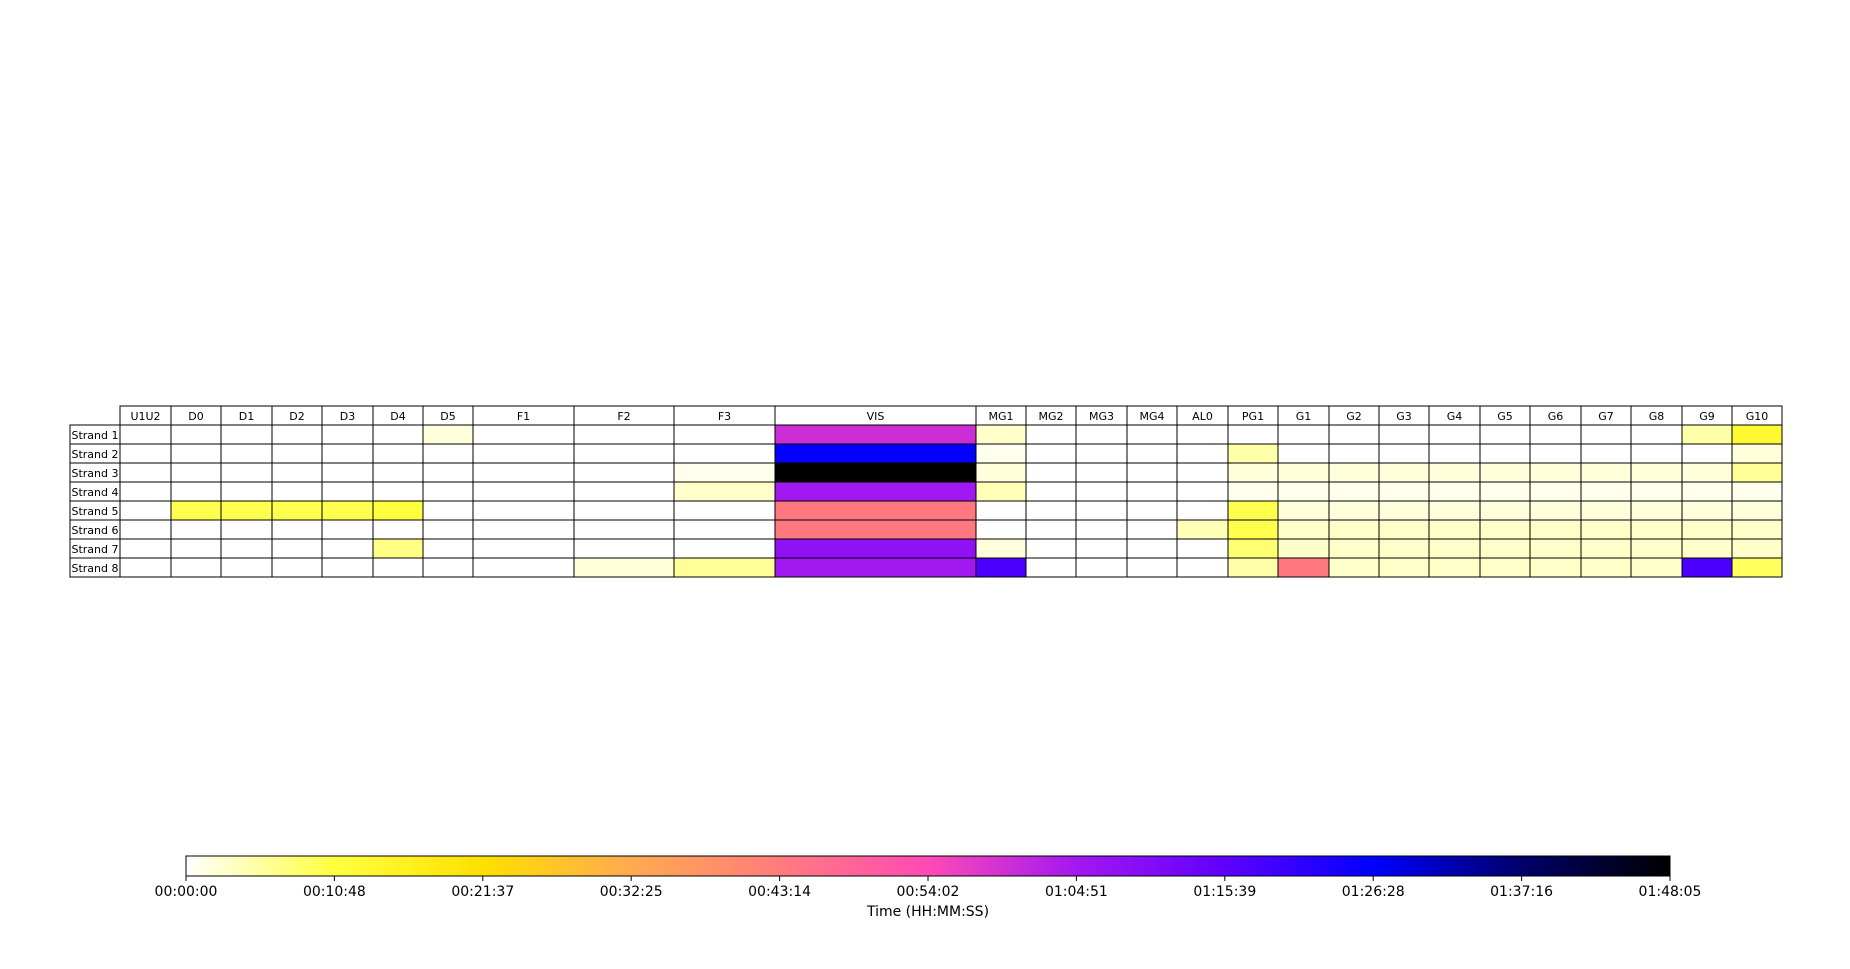  Describe the element at coordinates (397, 416) in the screenshot. I see `column-header-label: D4` at that location.